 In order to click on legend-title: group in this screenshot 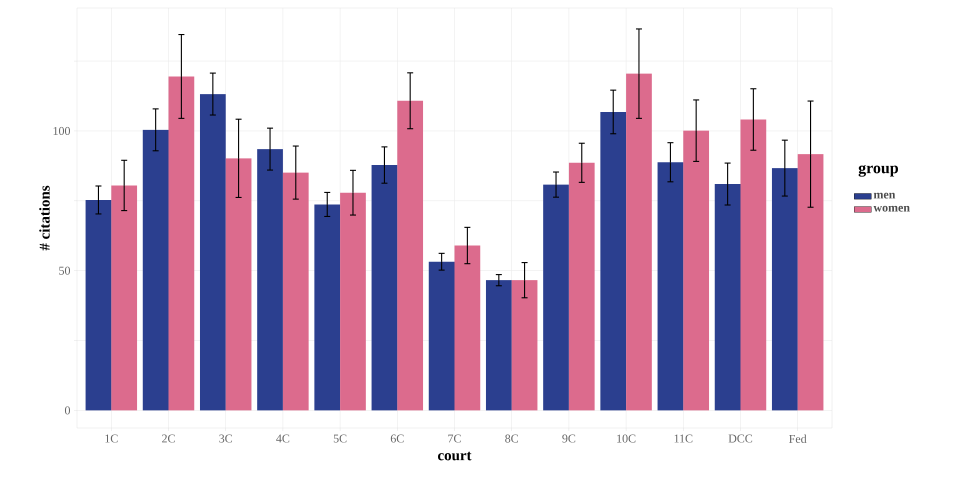, I will do `click(878, 170)`.